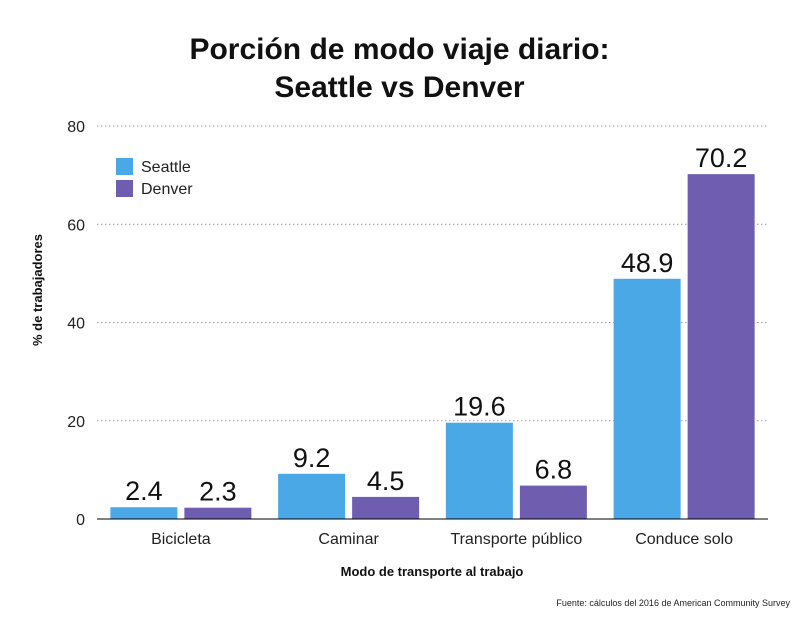 Image resolution: width=799 pixels, height=621 pixels. What do you see at coordinates (37, 290) in the screenshot?
I see `y-axis-title: % de trabajadores` at bounding box center [37, 290].